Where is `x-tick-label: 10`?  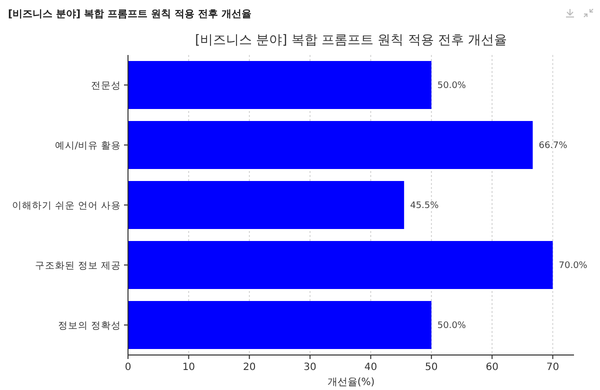 x-tick-label: 10 is located at coordinates (189, 367).